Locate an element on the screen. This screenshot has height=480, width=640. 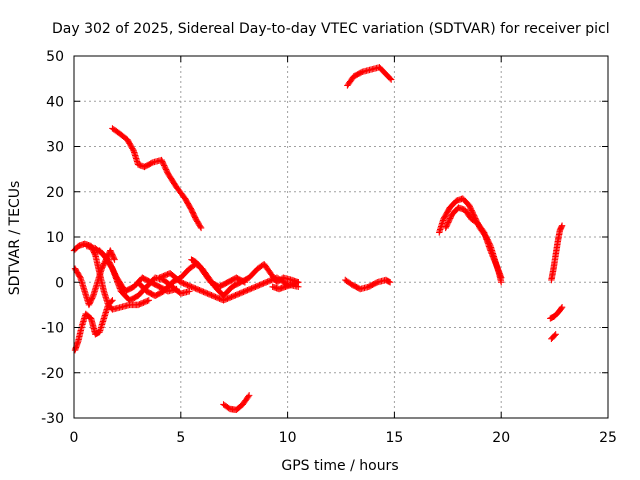
y-tick-label: 30 is located at coordinates (55, 148).